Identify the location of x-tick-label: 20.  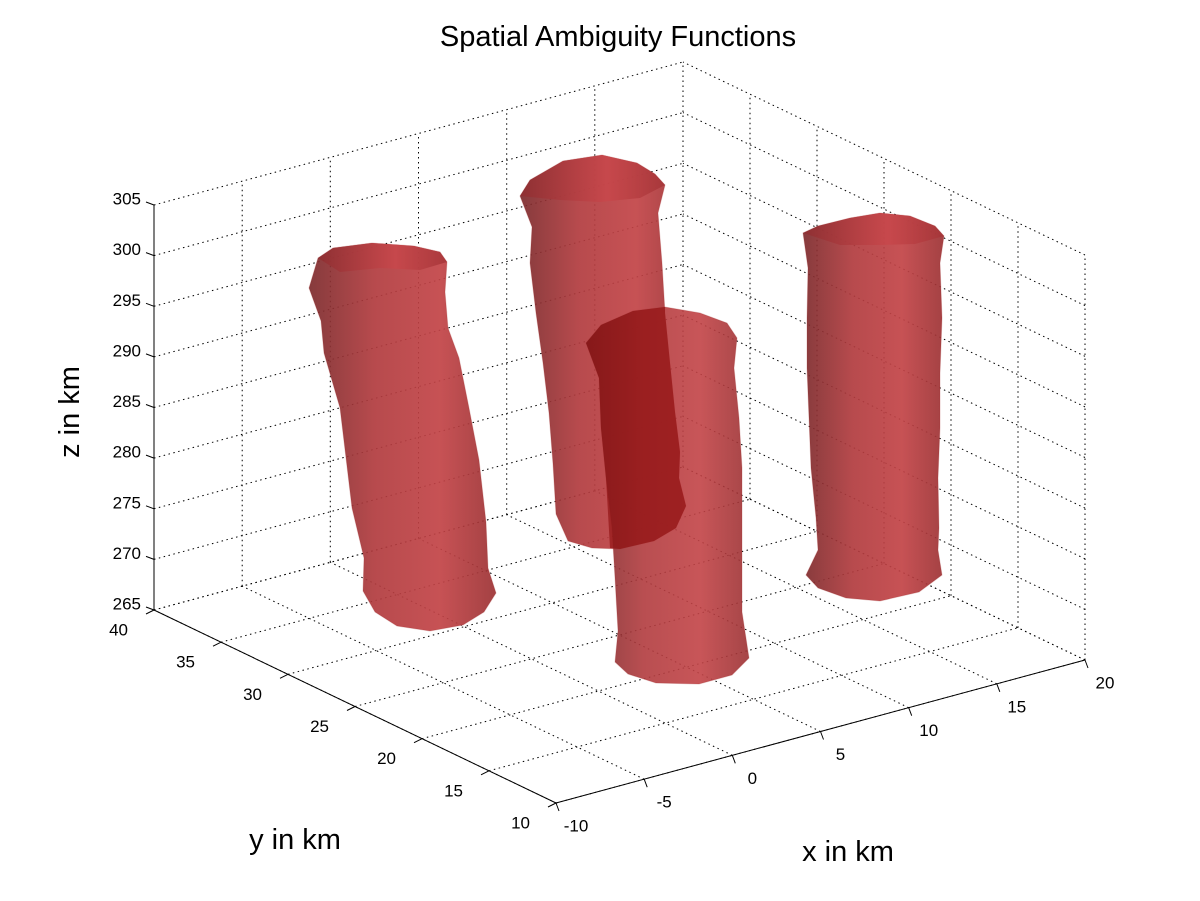
(1105, 682).